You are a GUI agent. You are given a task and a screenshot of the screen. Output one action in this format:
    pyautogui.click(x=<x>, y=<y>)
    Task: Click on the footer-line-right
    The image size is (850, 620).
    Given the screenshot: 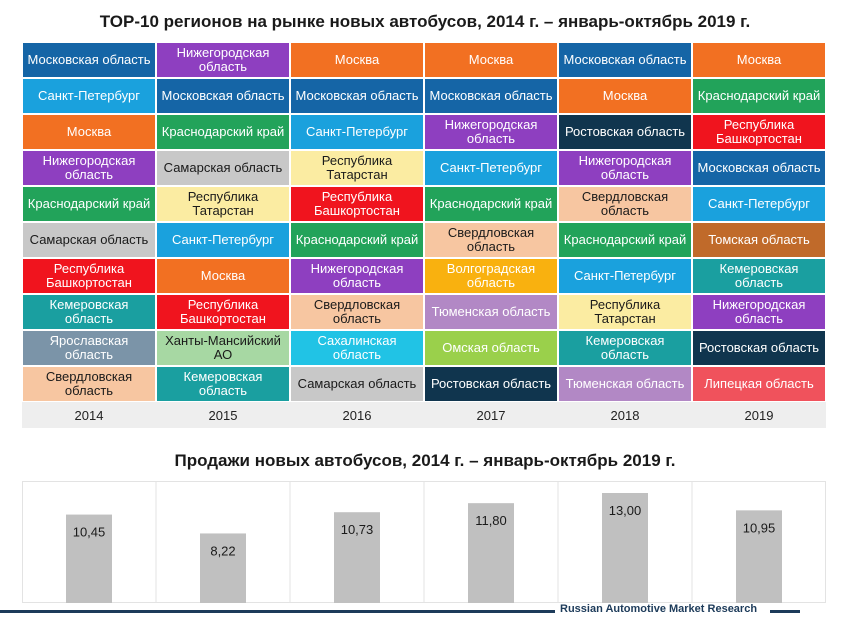 What is the action you would take?
    pyautogui.click(x=785, y=611)
    